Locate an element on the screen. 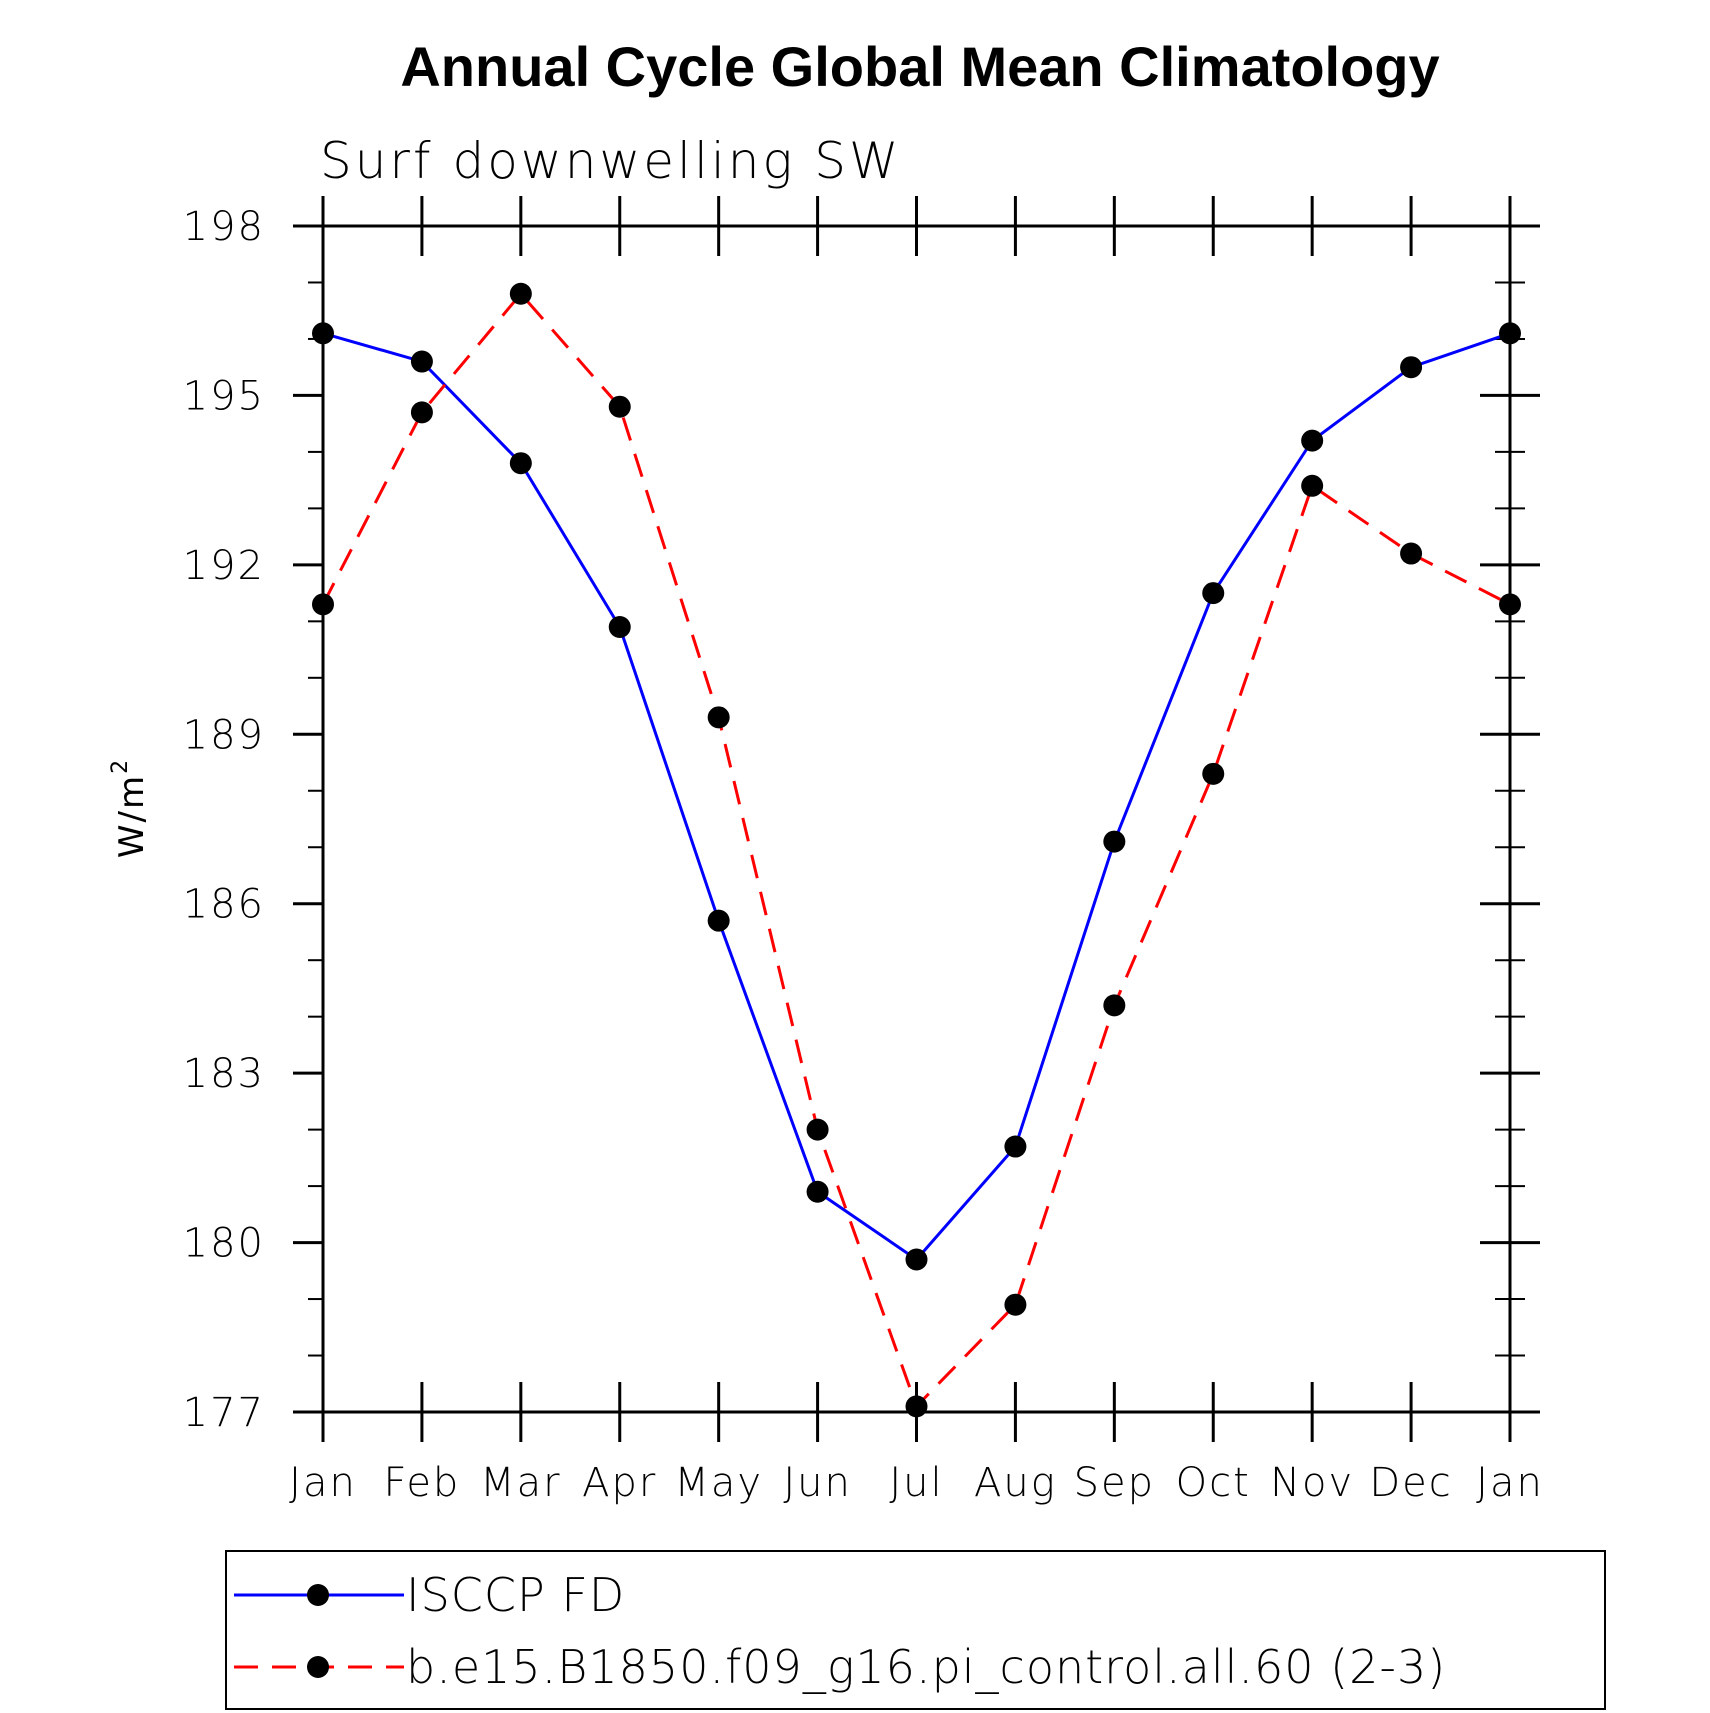 This screenshot has width=1710, height=1713. chart-title: Annual Cycle Global Mean Climatology is located at coordinates (919, 66).